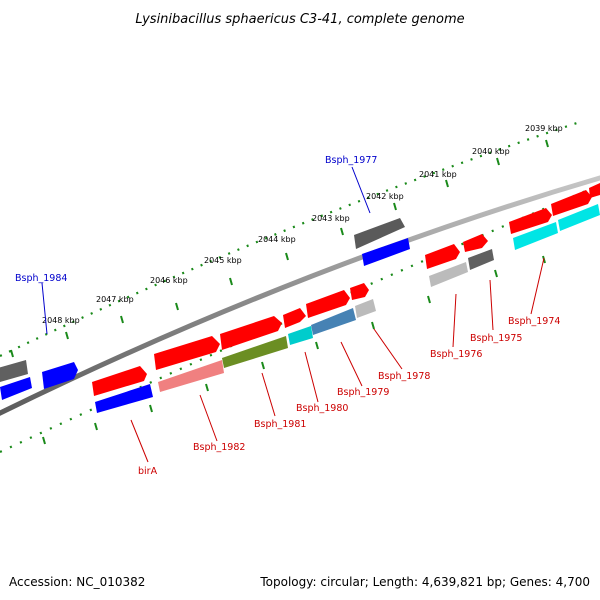 The image size is (600, 600). I want to click on ruler-label: 2040 kbp, so click(491, 151).